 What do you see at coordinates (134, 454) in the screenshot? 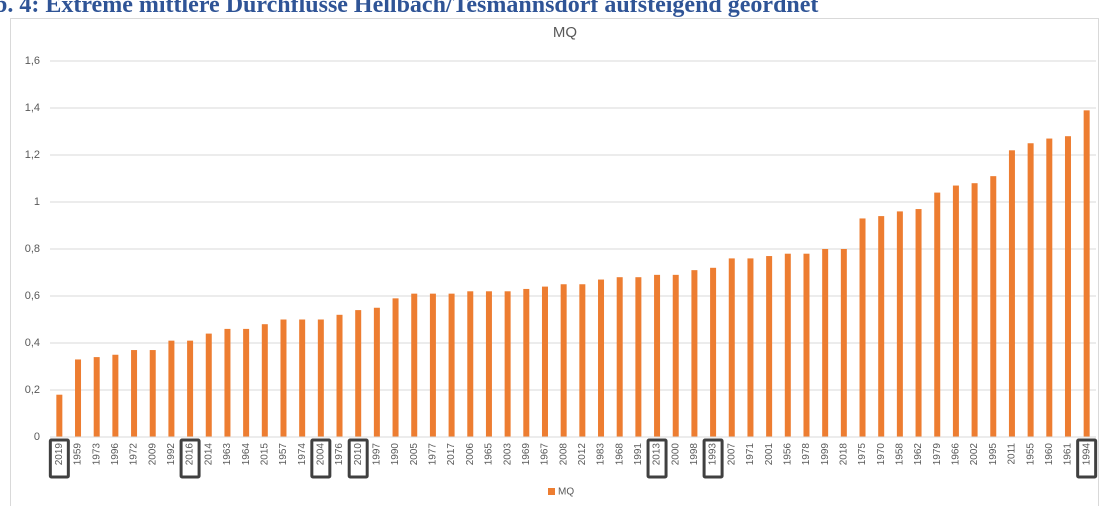
I see `x-tick-label: 1972` at bounding box center [134, 454].